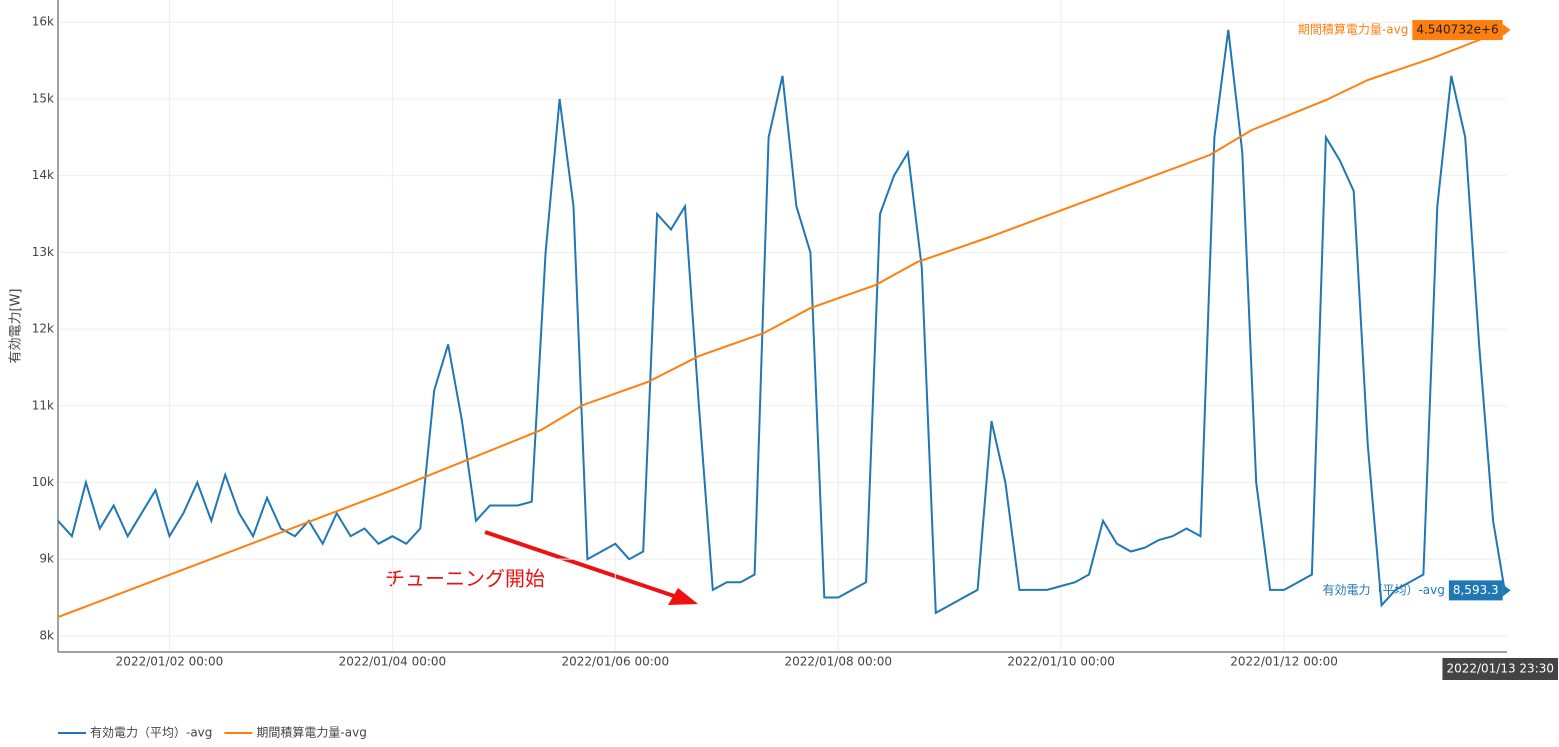  What do you see at coordinates (170, 662) in the screenshot?
I see `x-tick-label: 2022/01/02 00:00` at bounding box center [170, 662].